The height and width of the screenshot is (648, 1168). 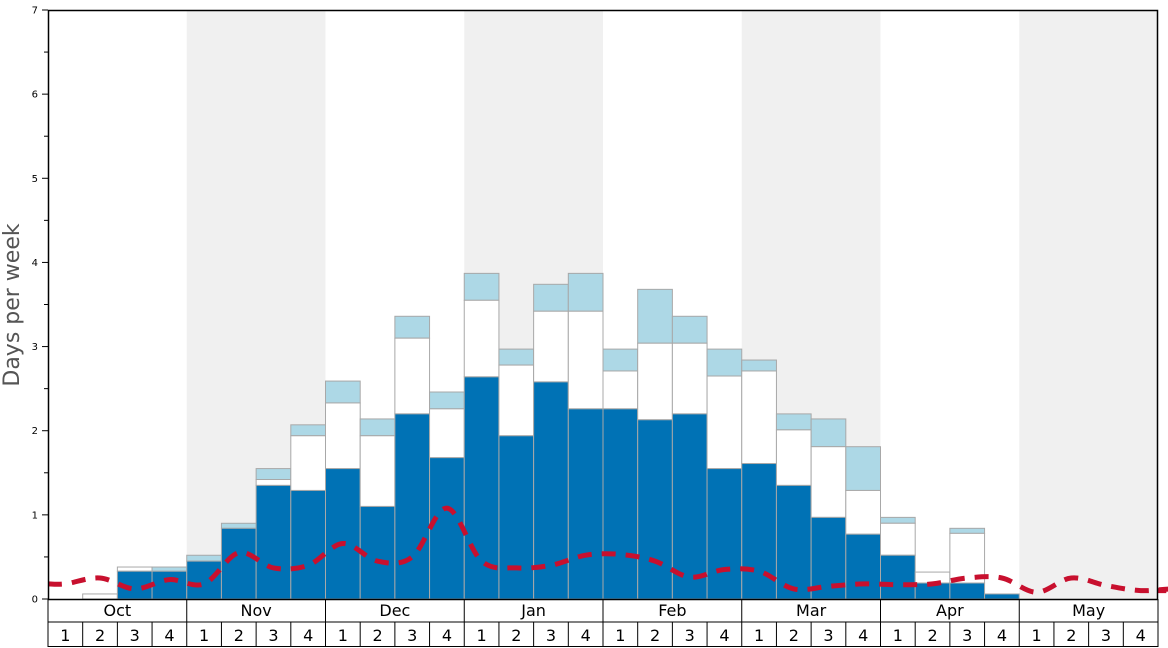 What do you see at coordinates (35, 515) in the screenshot?
I see `y-tick-label: 1` at bounding box center [35, 515].